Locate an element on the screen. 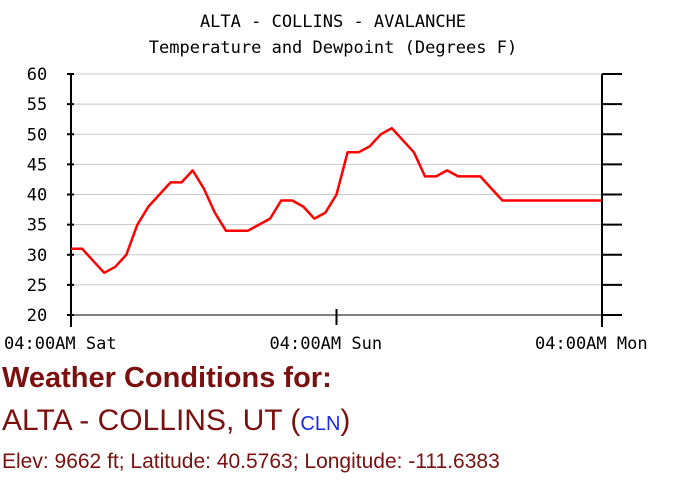  chart-subtitle: Temperature and Dewpoint (Degrees F) is located at coordinates (333, 48).